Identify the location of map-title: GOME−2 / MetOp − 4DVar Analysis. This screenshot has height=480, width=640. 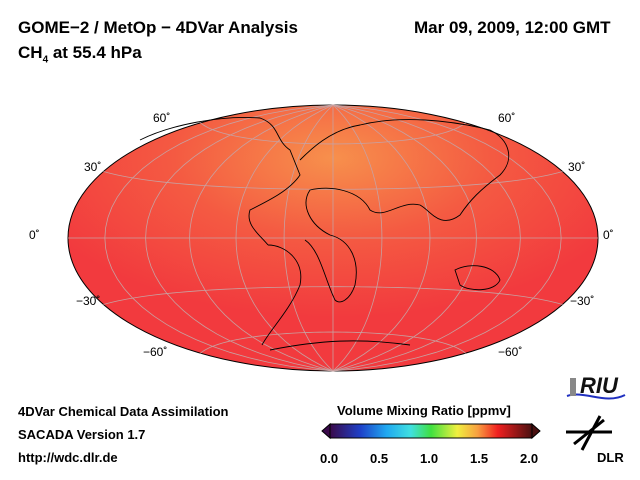
(158, 27).